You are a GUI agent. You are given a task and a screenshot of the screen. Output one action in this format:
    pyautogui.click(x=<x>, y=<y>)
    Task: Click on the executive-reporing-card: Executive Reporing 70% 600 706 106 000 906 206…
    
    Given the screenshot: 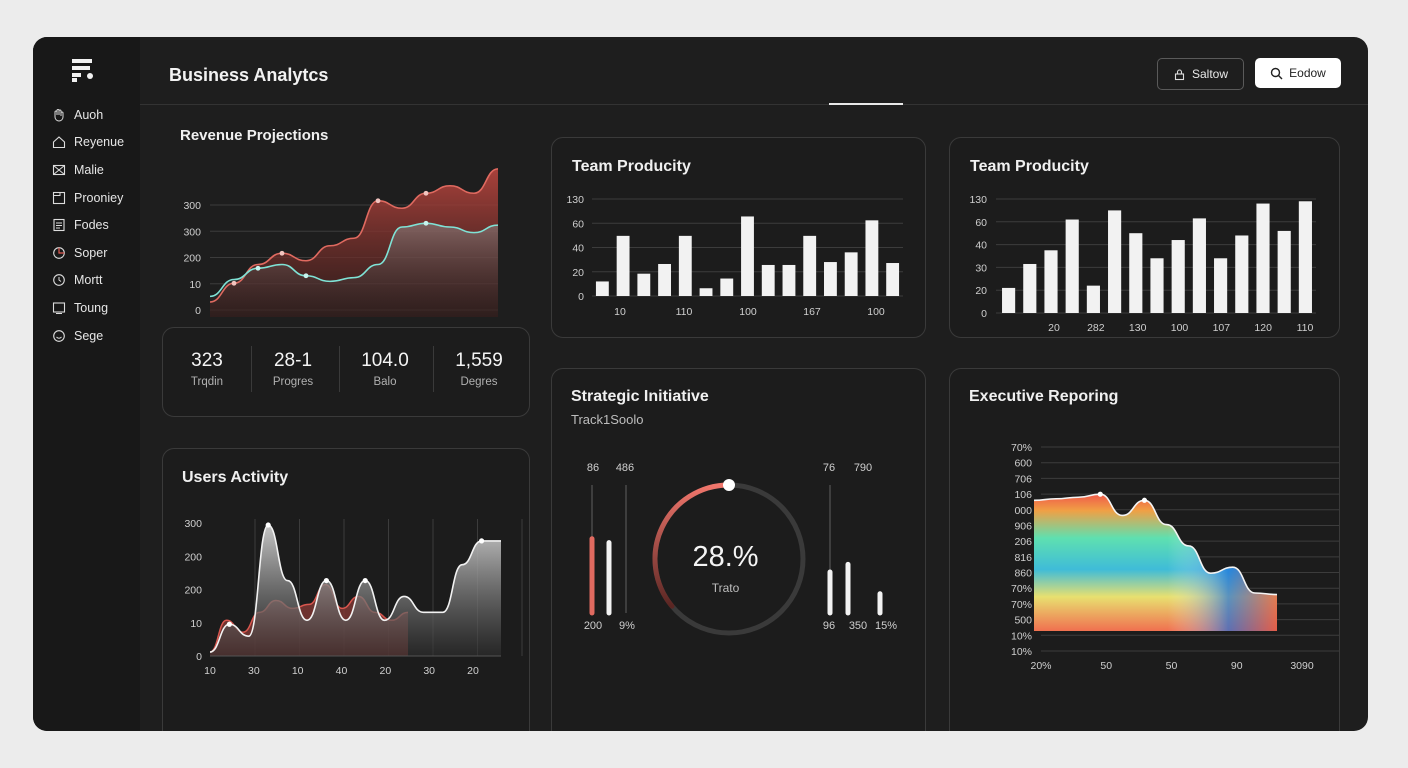 What is the action you would take?
    pyautogui.click(x=1144, y=549)
    